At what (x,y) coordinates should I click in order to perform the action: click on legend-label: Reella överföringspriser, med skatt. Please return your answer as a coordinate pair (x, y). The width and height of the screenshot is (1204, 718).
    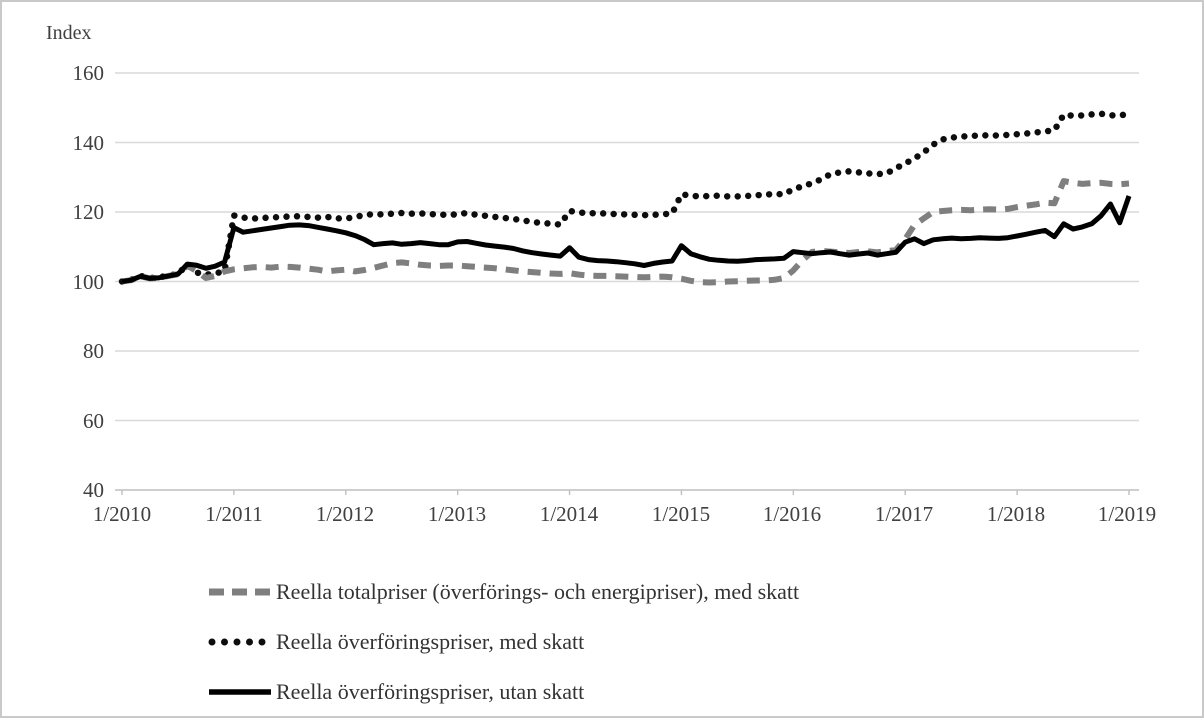
    Looking at the image, I should click on (430, 641).